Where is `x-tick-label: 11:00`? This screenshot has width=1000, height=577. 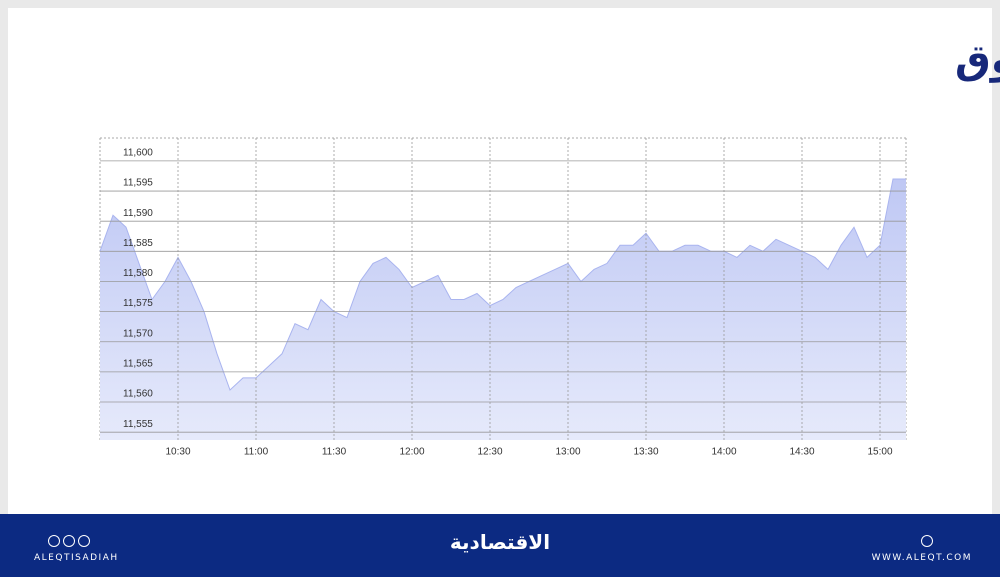 x-tick-label: 11:00 is located at coordinates (256, 452).